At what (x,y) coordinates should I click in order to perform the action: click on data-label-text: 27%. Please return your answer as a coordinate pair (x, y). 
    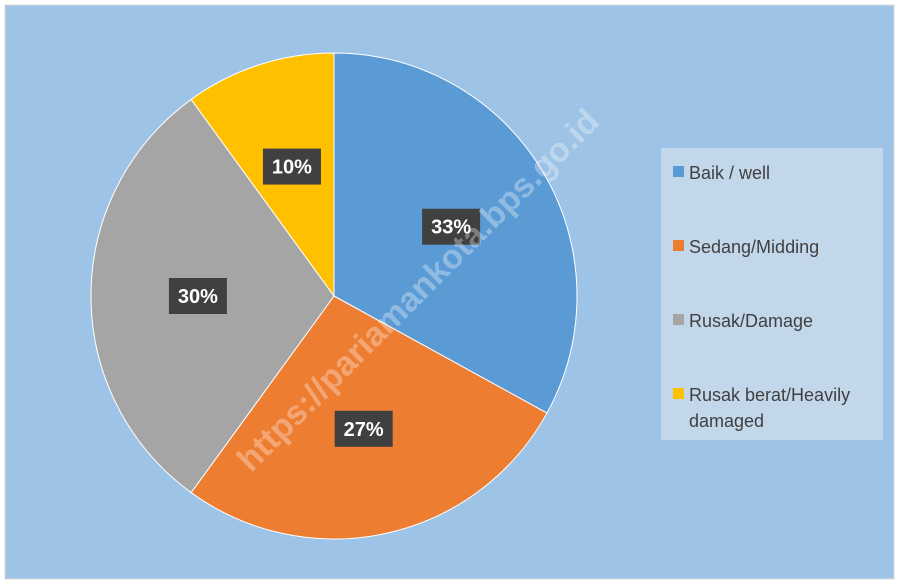
    Looking at the image, I should click on (364, 430).